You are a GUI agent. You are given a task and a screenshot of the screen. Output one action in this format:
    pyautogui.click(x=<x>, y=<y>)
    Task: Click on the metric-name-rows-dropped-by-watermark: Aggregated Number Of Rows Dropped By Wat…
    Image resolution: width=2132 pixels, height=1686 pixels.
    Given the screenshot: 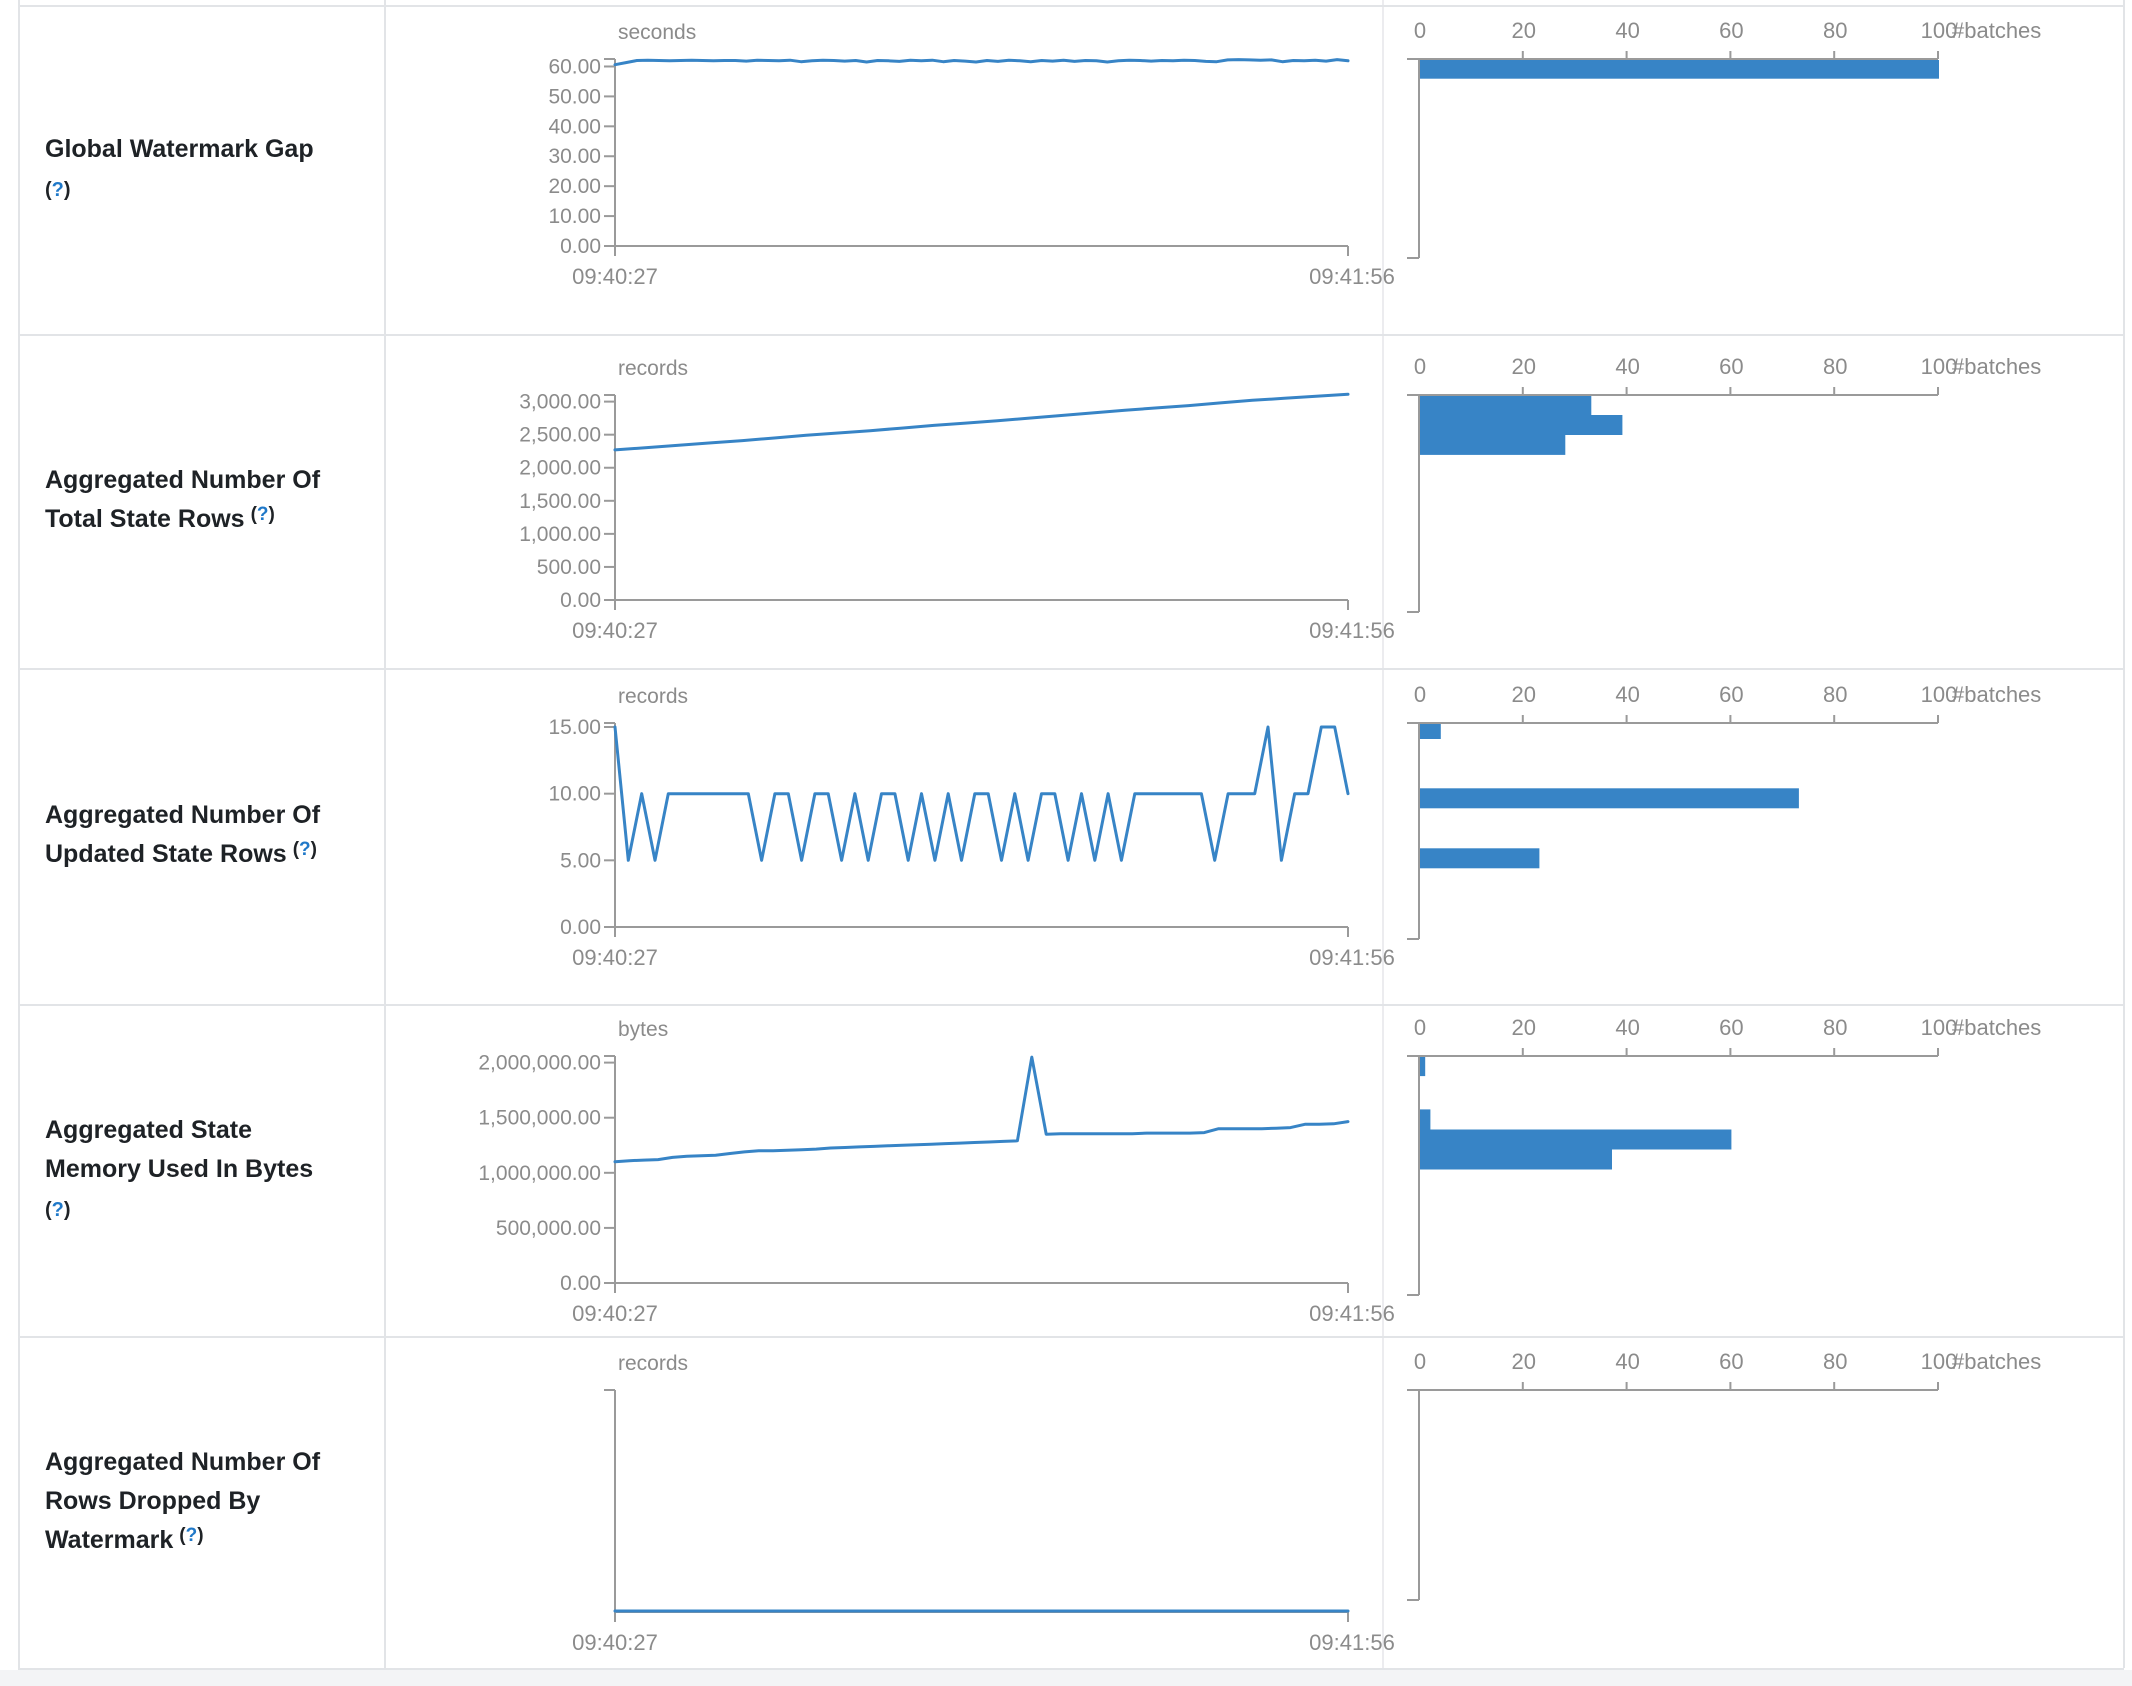 What is the action you would take?
    pyautogui.click(x=201, y=1502)
    